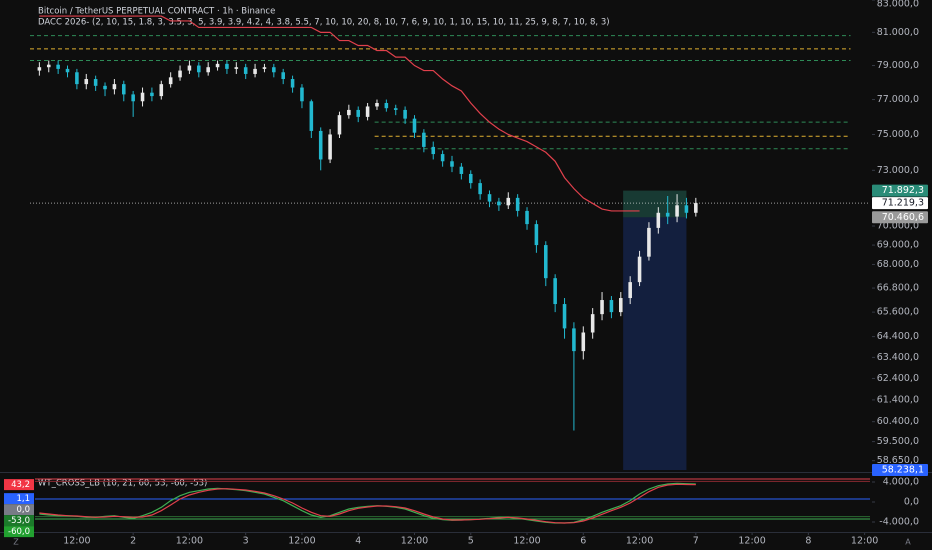  I want to click on y-tick-label: 59.500,0, so click(898, 441).